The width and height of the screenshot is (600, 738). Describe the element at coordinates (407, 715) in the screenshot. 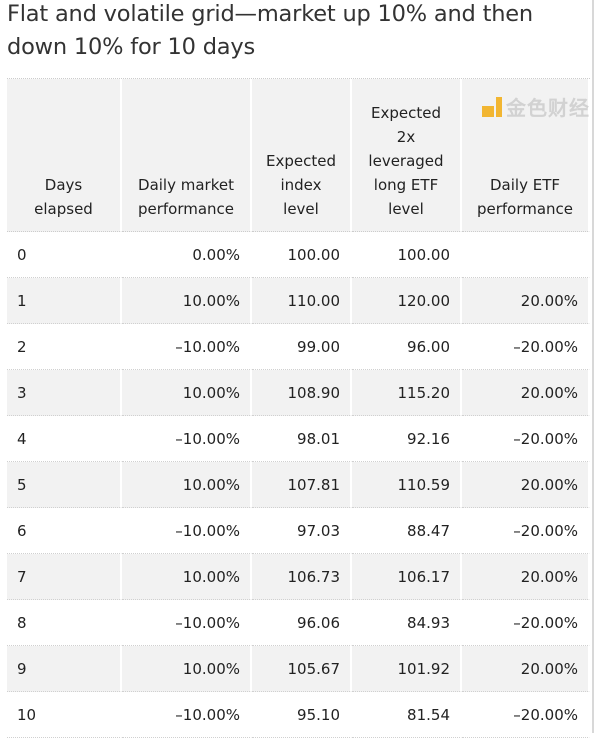

I see `table-cell: 81.54` at that location.